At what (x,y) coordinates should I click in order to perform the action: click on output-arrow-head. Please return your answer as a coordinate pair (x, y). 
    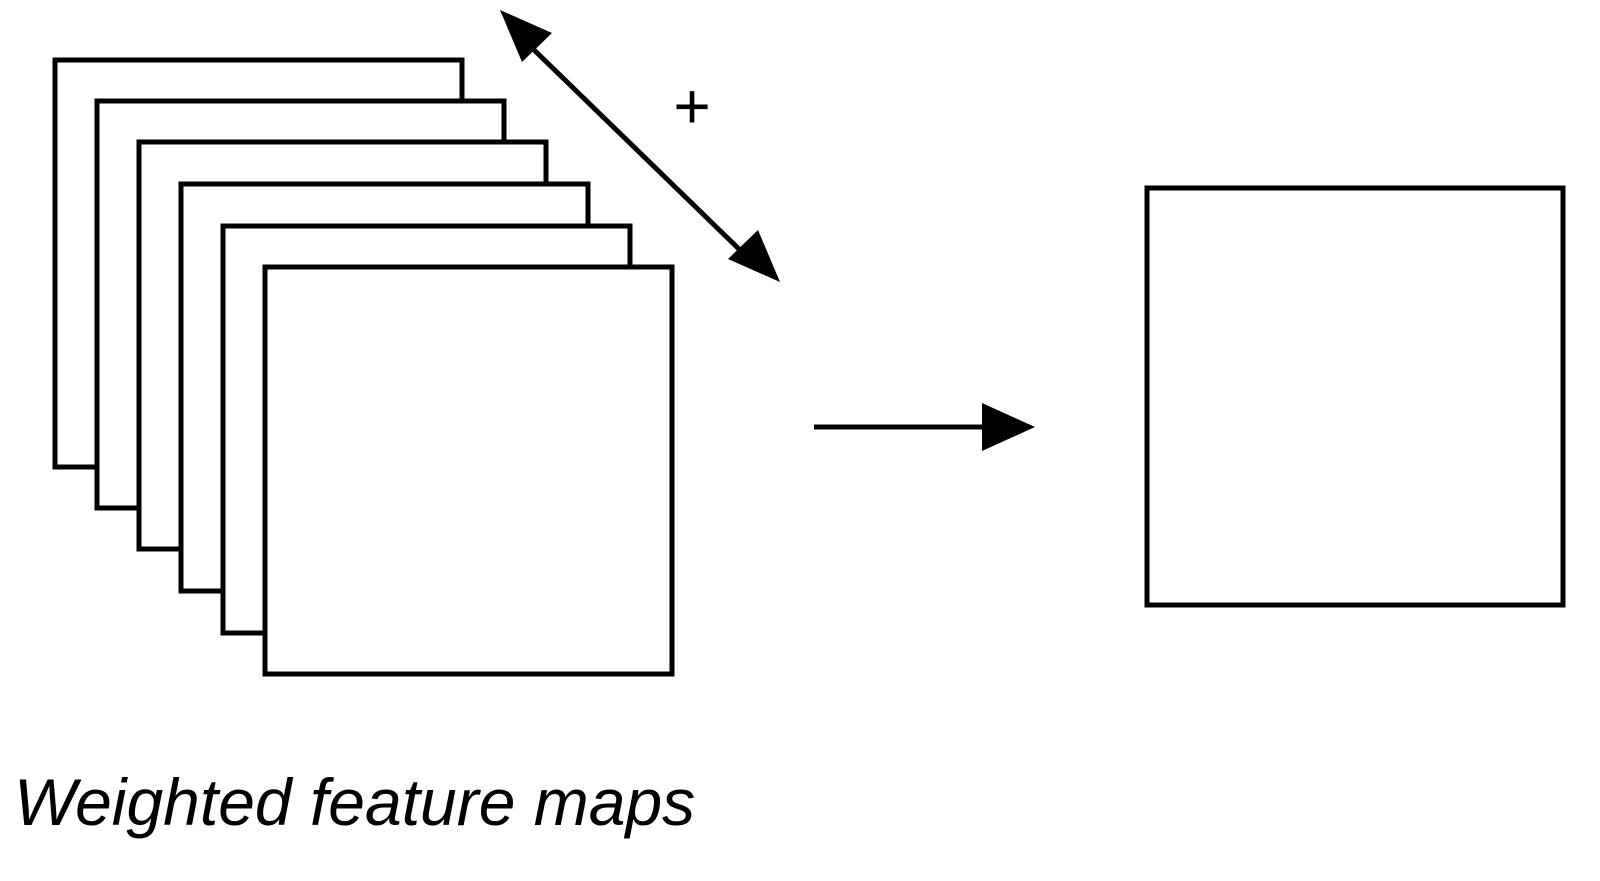
    Looking at the image, I should click on (1008, 427).